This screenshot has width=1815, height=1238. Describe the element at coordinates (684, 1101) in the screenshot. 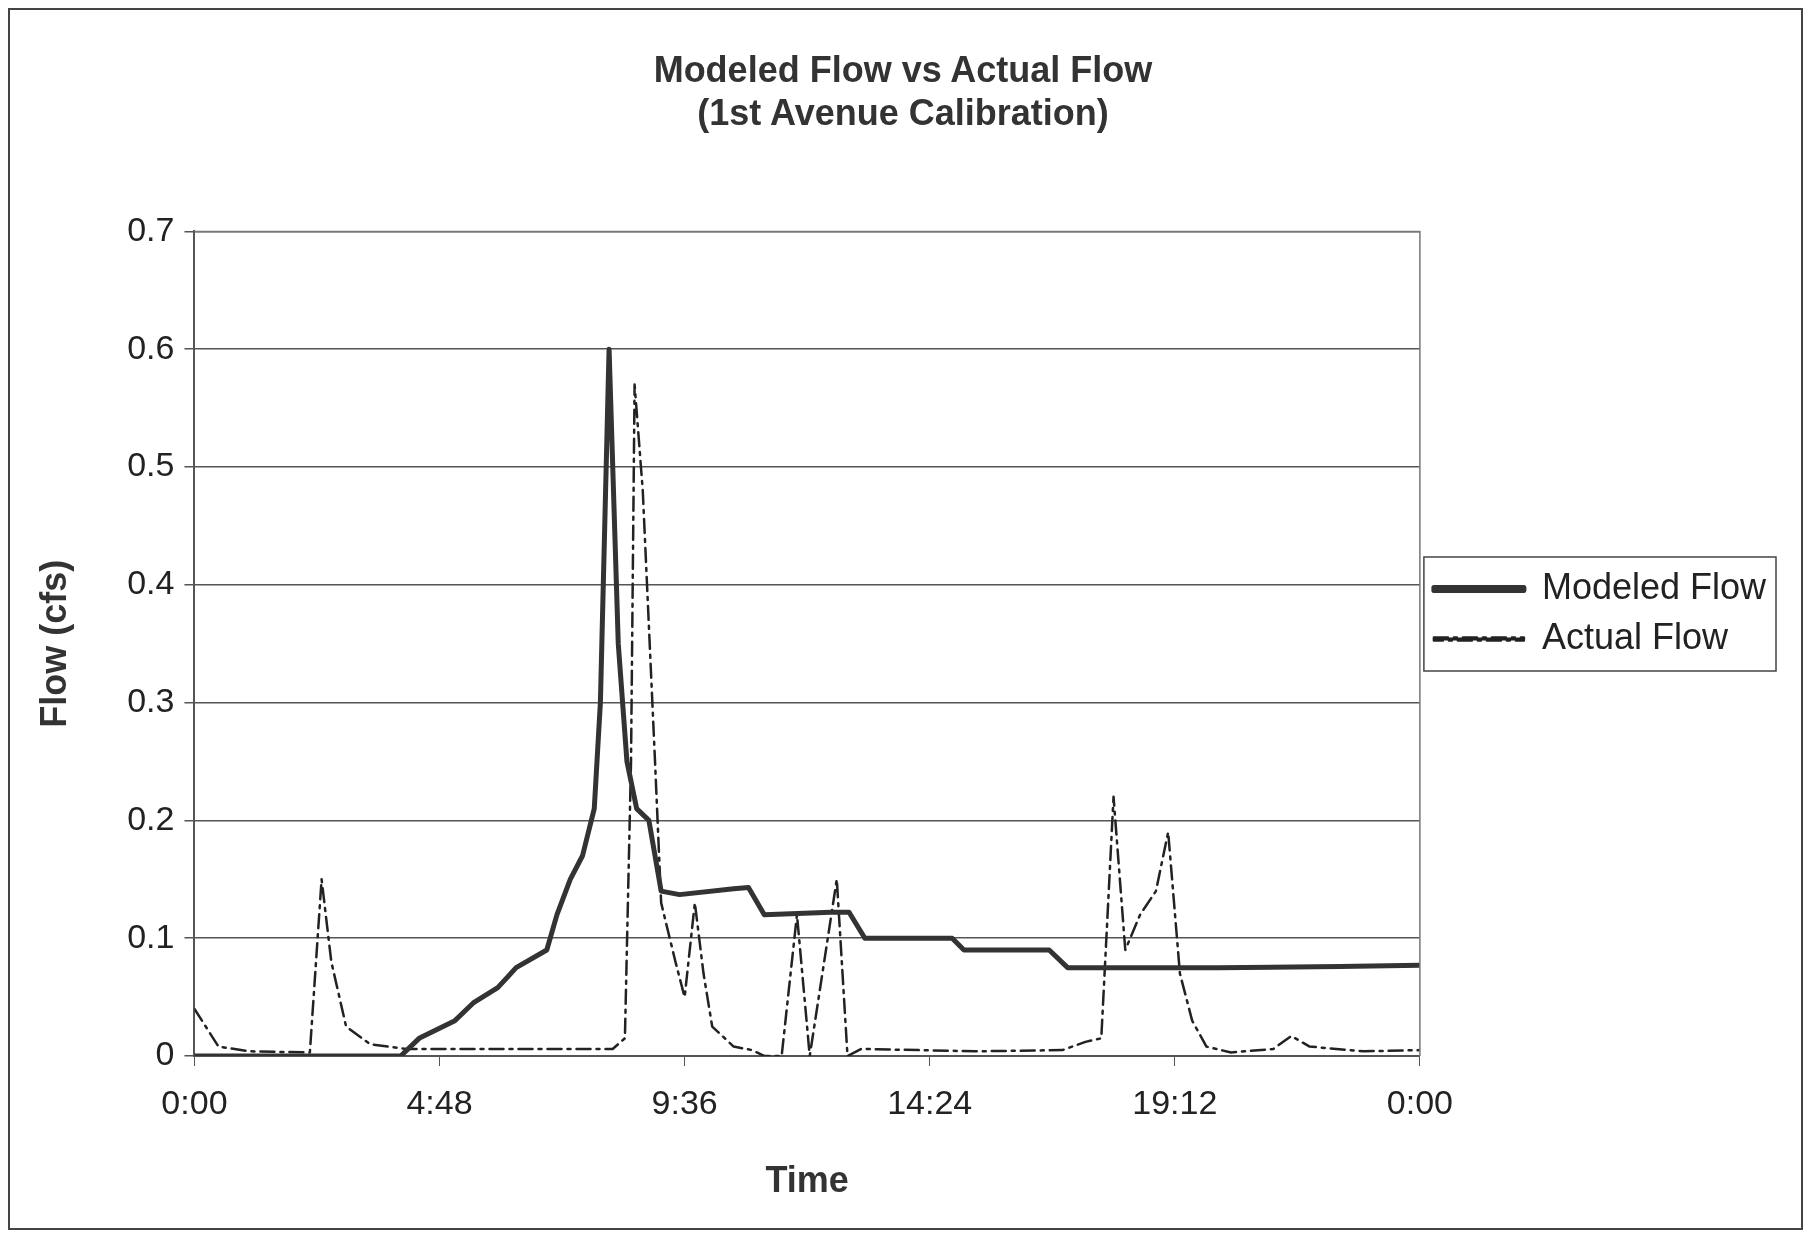

I see `x-tick-label: 9:36` at that location.